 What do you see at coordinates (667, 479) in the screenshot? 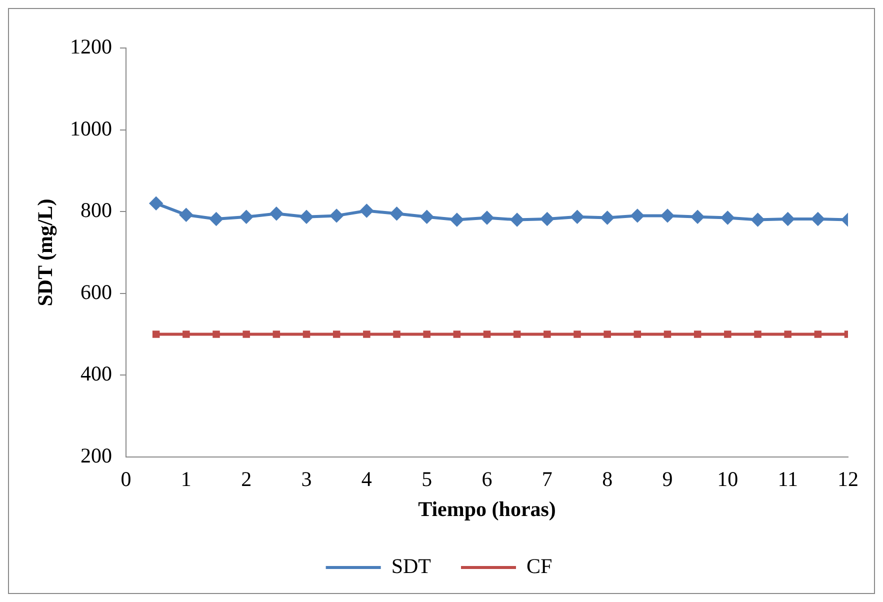
I see `x-tick-label: 9` at bounding box center [667, 479].